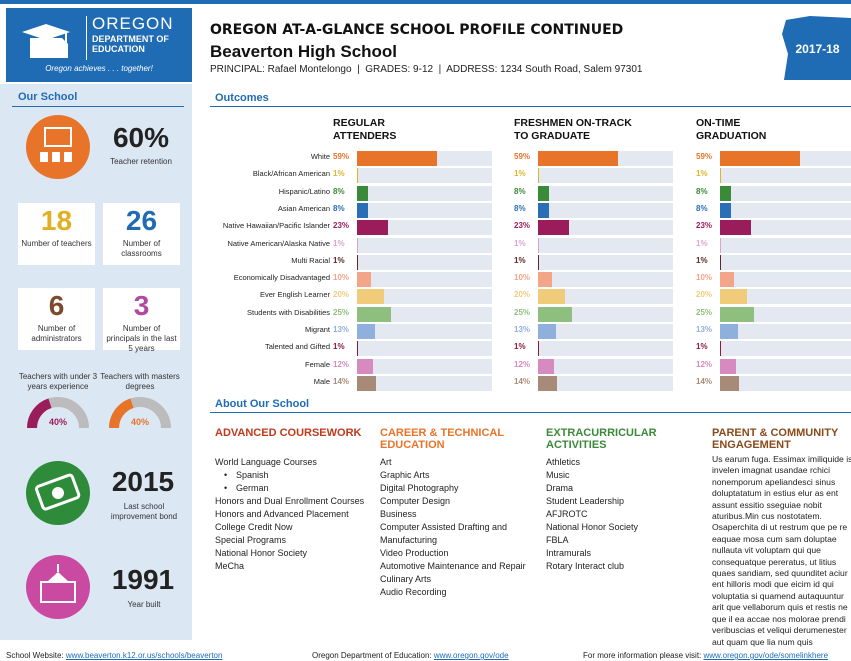 The image size is (851, 661). Describe the element at coordinates (365, 136) in the screenshot. I see `panel-title: ATTENDERS` at that location.